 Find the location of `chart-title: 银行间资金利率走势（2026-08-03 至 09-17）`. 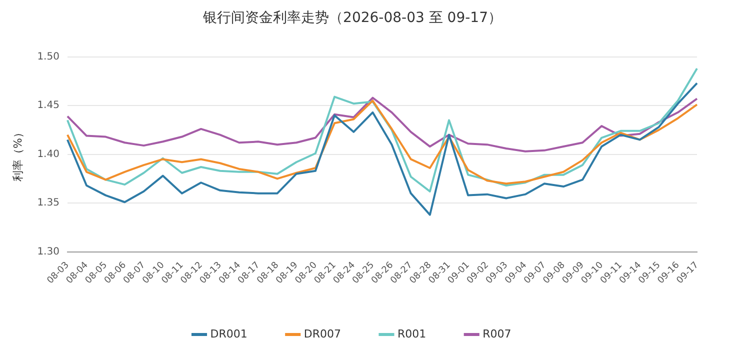

chart-title: 银行间资金利率走势（2026-08-03 至 09-17） is located at coordinates (352, 18).